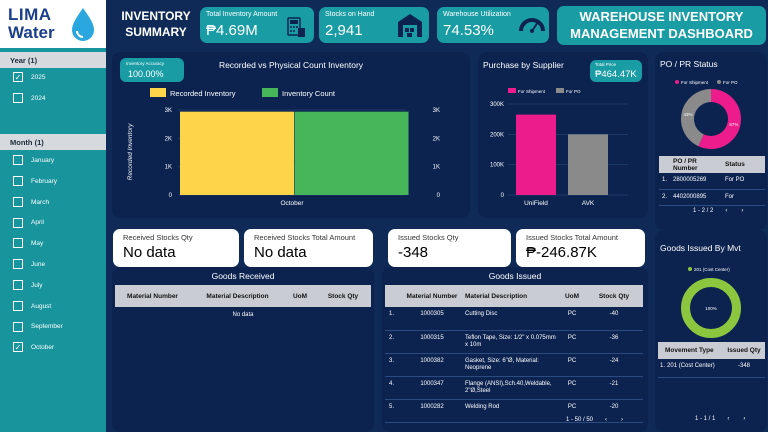  What do you see at coordinates (35, 182) in the screenshot?
I see `filter-option: February` at bounding box center [35, 182].